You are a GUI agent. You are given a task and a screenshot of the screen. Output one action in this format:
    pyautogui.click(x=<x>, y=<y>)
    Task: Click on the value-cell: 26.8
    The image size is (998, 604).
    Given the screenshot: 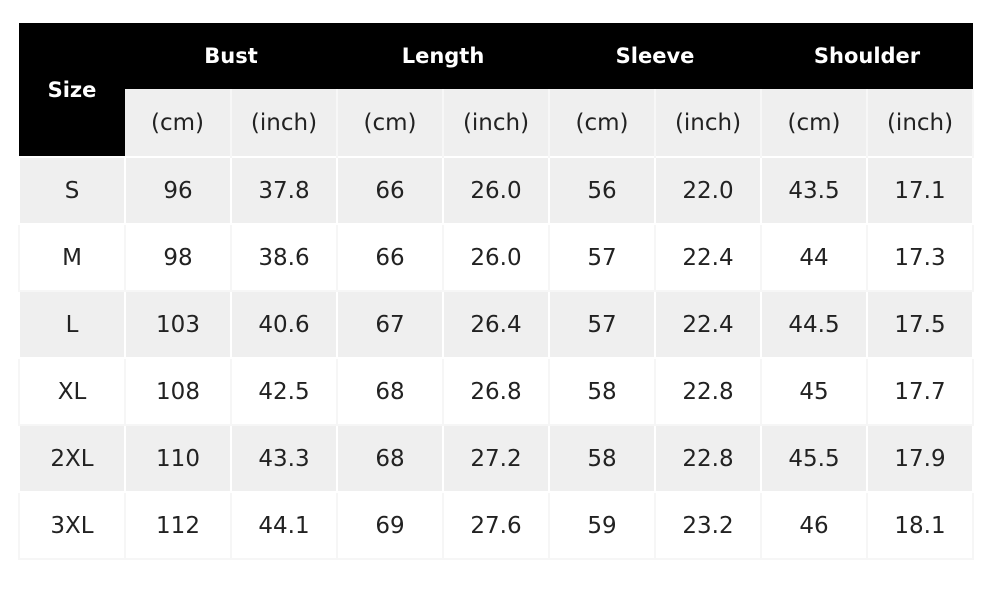 What is the action you would take?
    pyautogui.click(x=496, y=391)
    